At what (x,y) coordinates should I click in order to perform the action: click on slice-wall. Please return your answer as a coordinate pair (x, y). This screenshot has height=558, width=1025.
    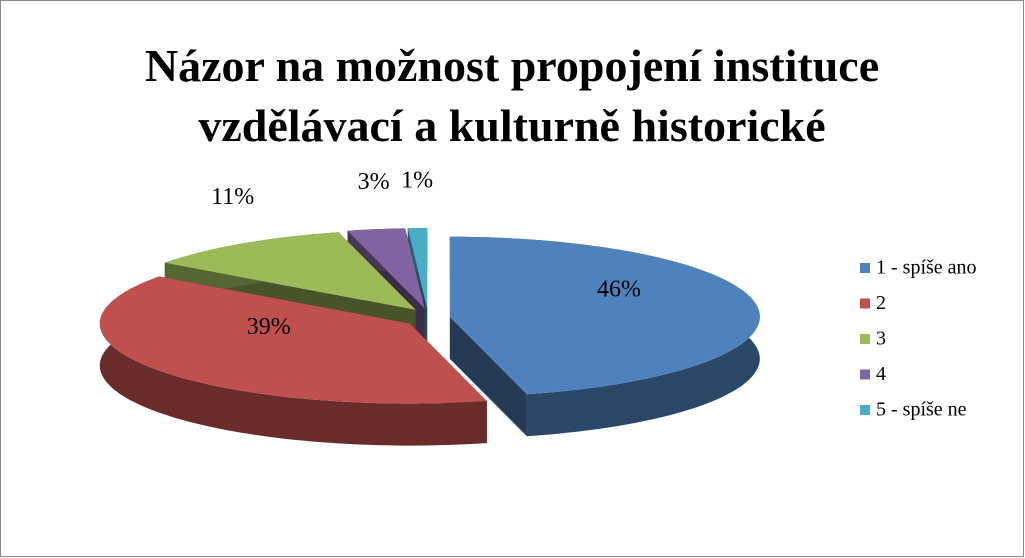
    Looking at the image, I should click on (293, 361).